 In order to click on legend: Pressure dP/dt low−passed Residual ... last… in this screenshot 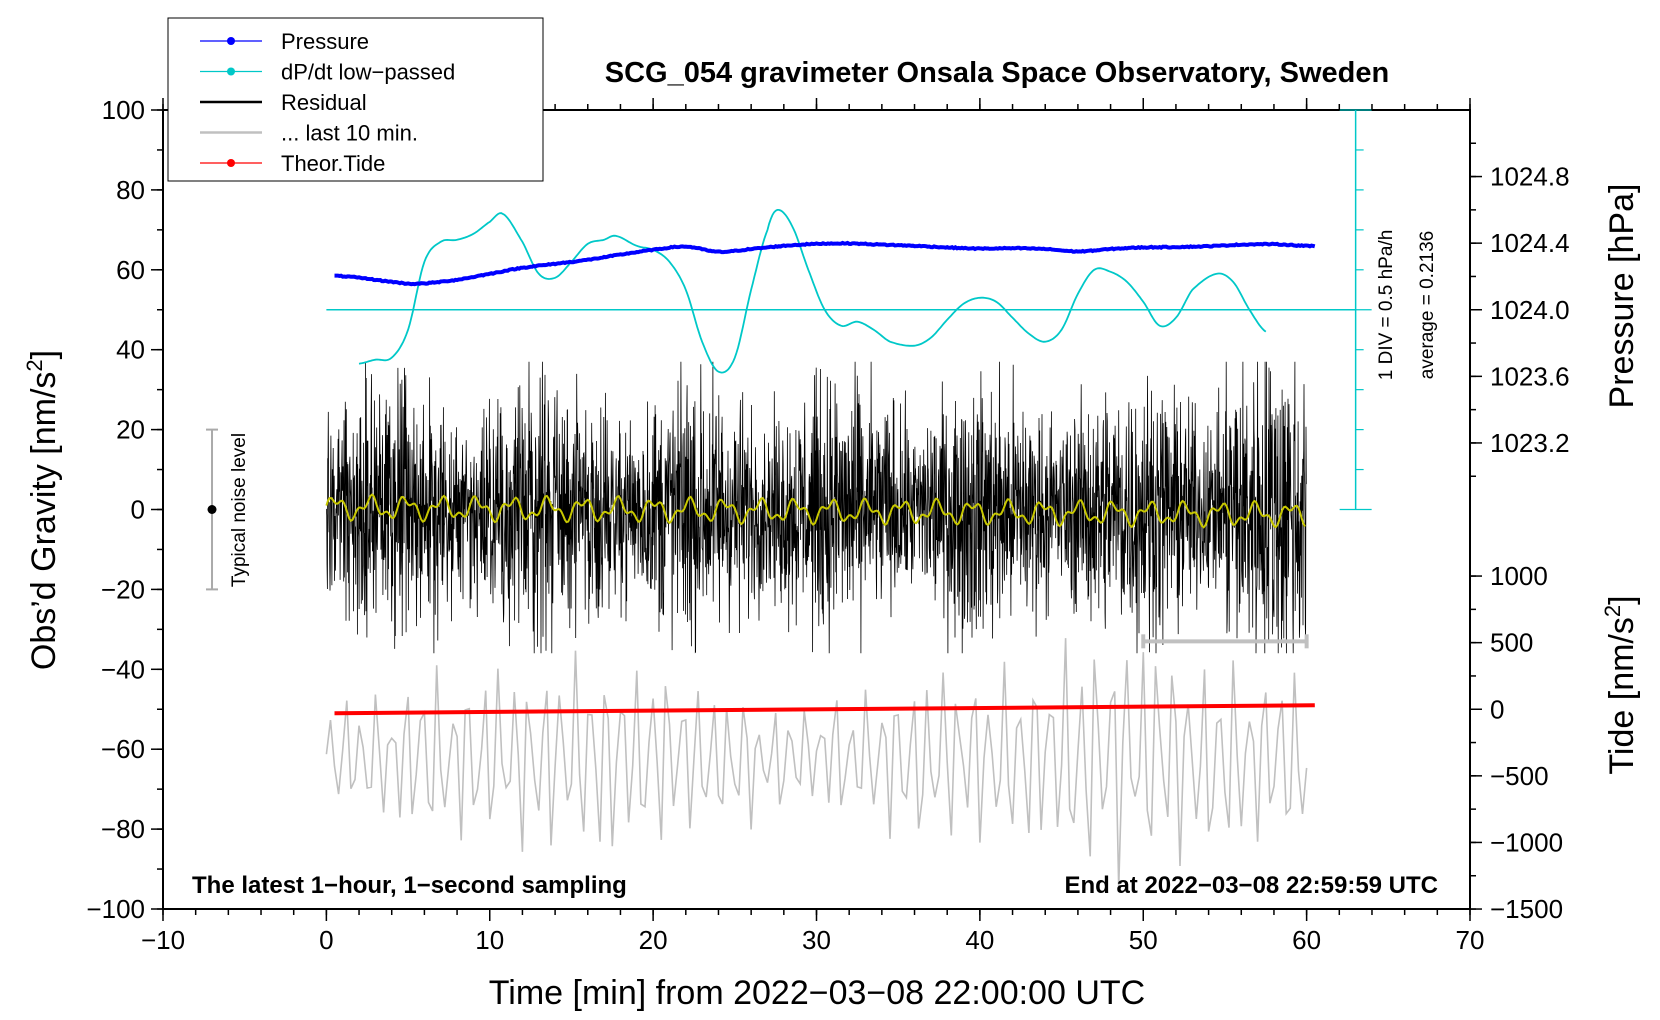, I will do `click(355, 99)`.